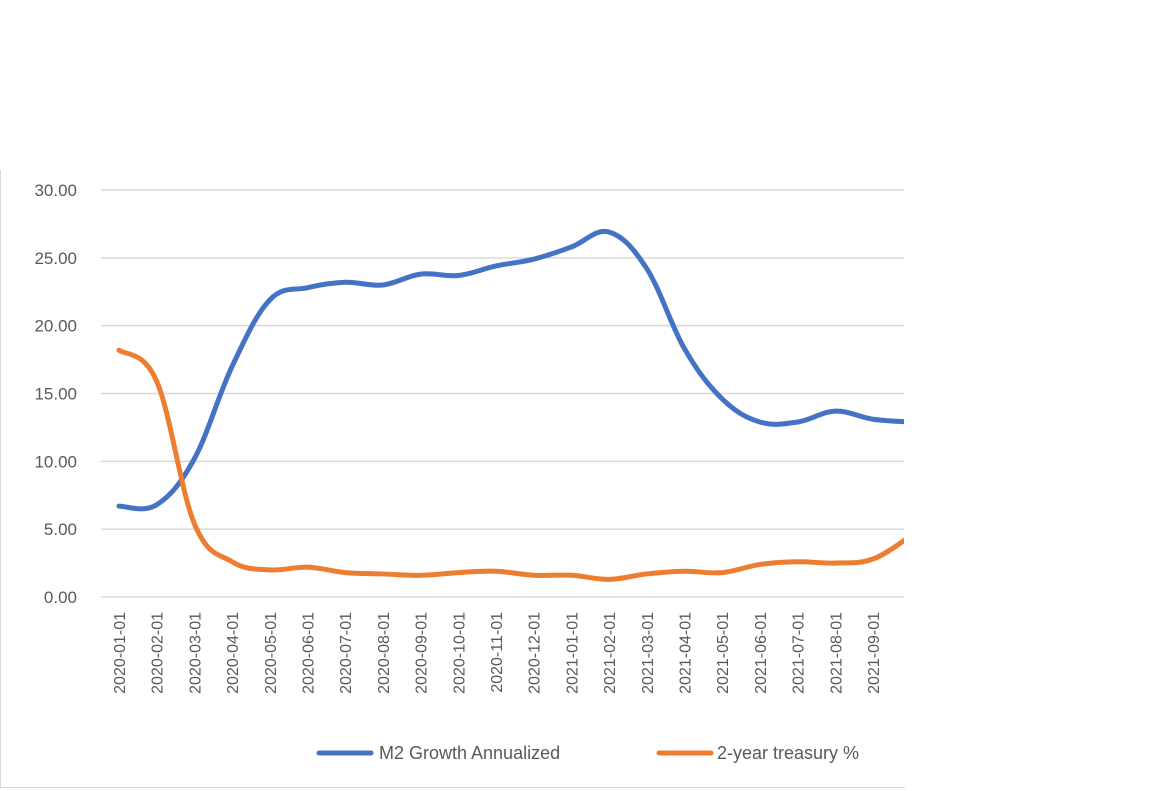 The height and width of the screenshot is (791, 1162). Describe the element at coordinates (469, 753) in the screenshot. I see `legend-label: M2 Growth Annualized` at that location.